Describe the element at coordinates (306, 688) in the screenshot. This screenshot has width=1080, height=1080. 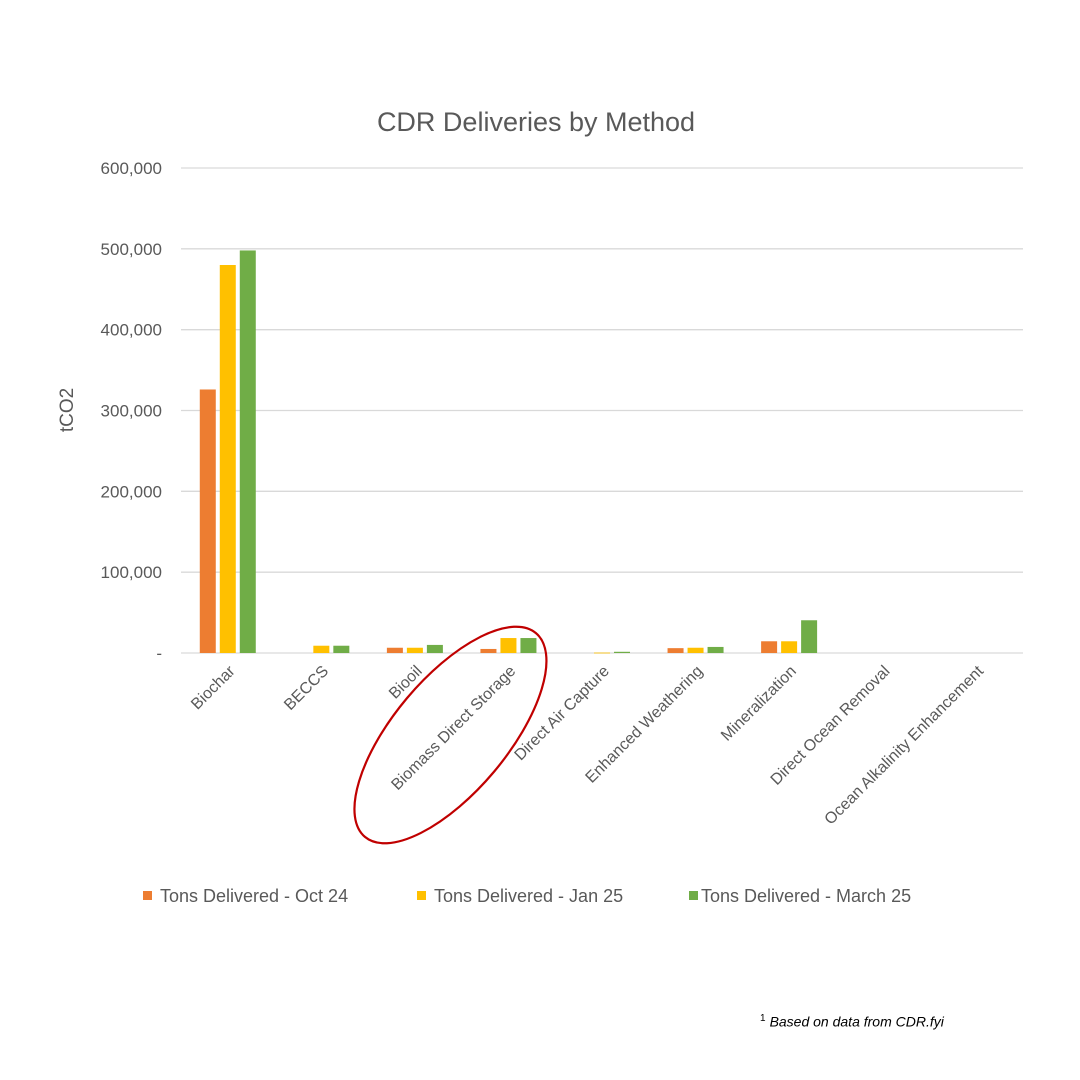
I see `x-tick-label: BECCS` at that location.